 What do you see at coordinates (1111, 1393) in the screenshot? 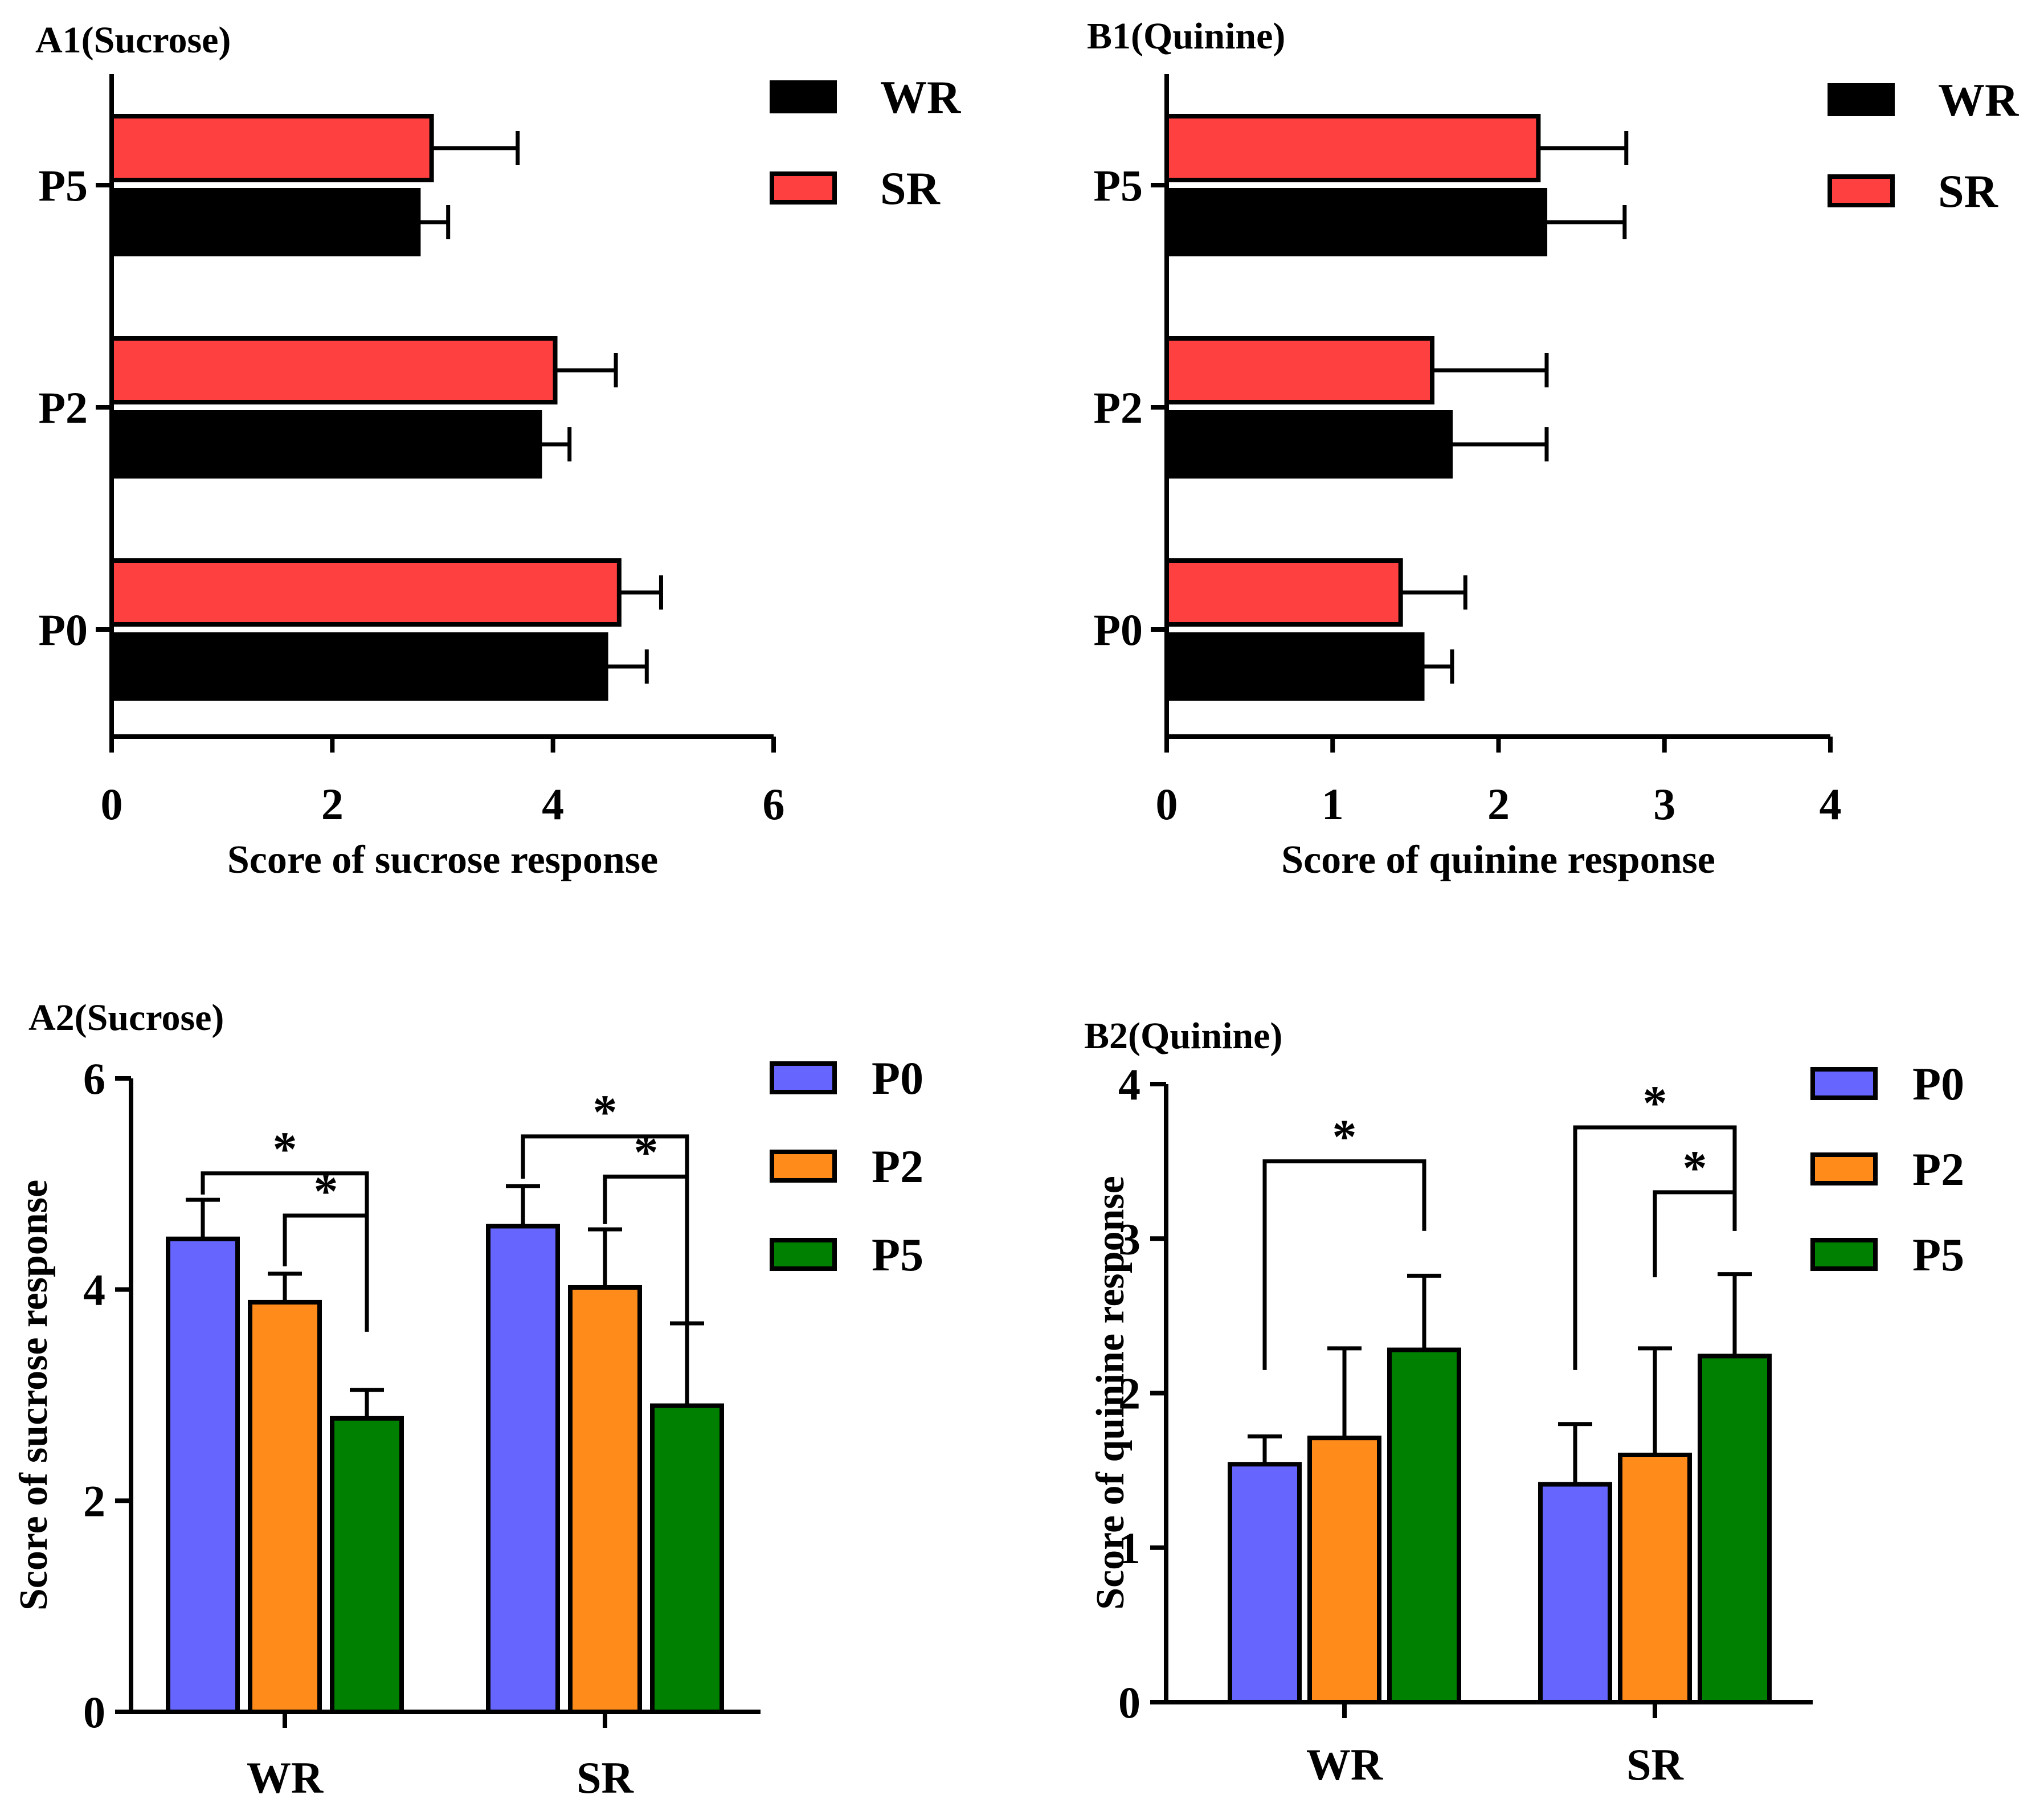
I see `y-axis-title: Score of quinine response` at bounding box center [1111, 1393].